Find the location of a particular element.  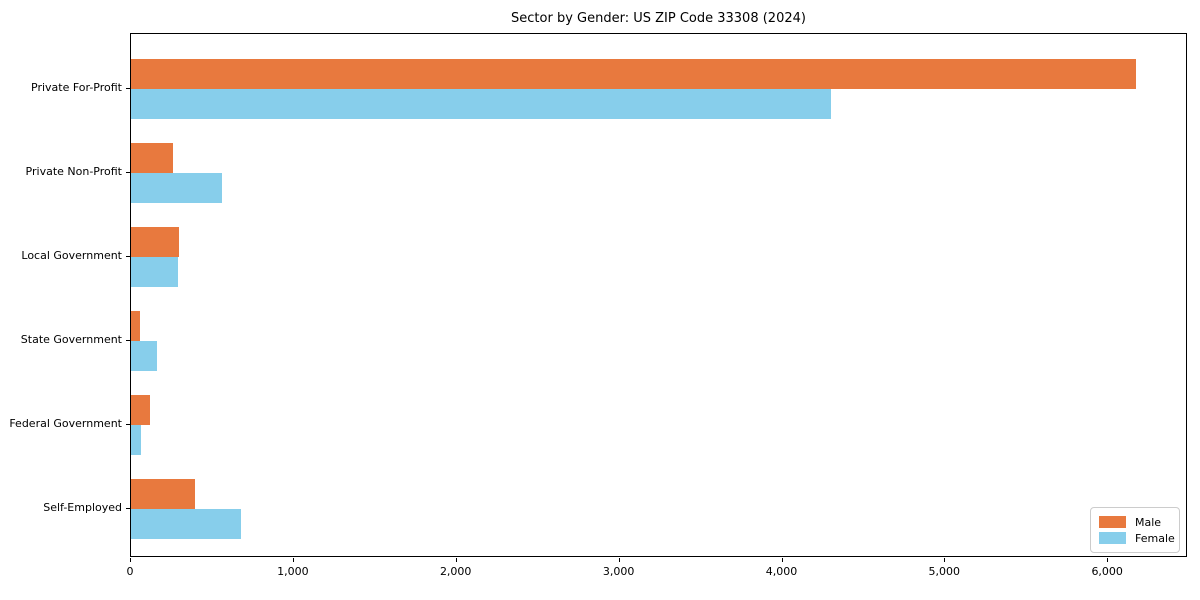

x-tick-label-2000: 2,000 is located at coordinates (455, 571).